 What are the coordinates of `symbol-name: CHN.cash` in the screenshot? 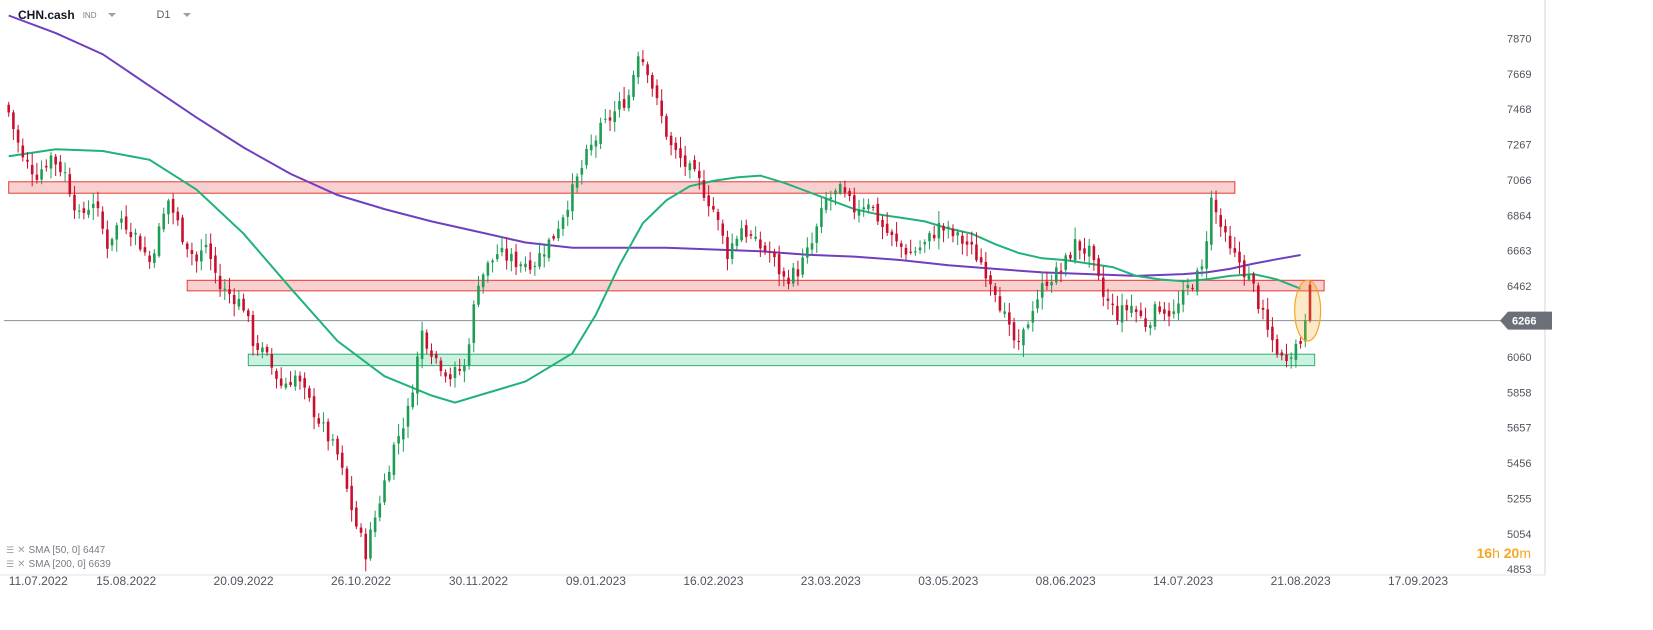 It's located at (46, 15).